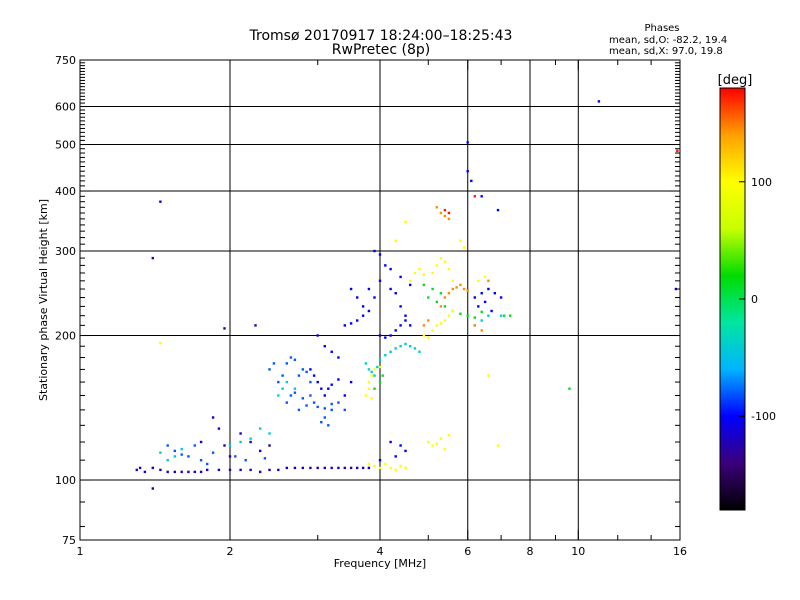 The height and width of the screenshot is (600, 800). What do you see at coordinates (754, 299) in the screenshot?
I see `colorbar-tick-label: 0` at bounding box center [754, 299].